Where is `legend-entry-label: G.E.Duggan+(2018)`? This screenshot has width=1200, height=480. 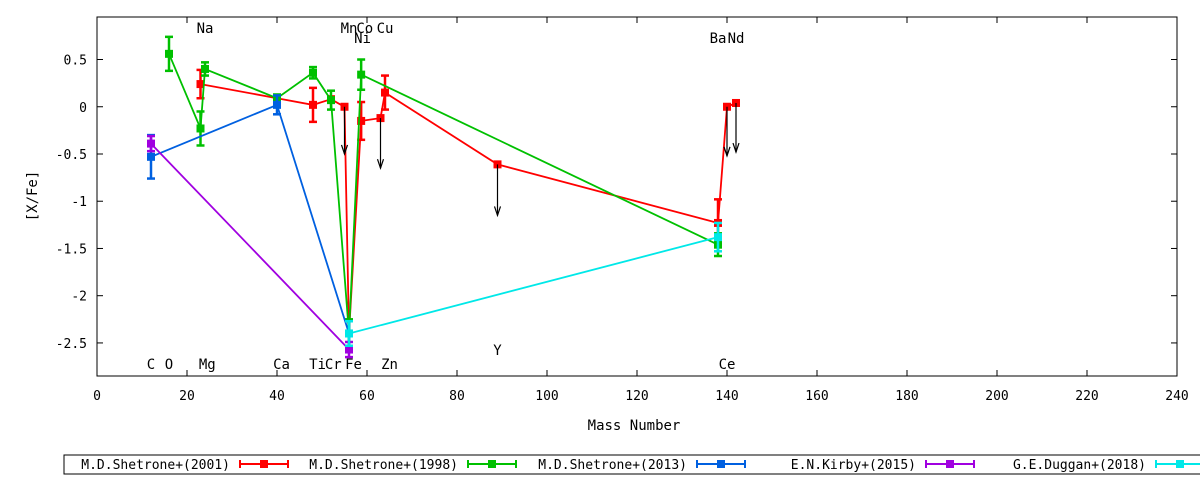
legend-entry-label: G.E.Duggan+(2018) is located at coordinates (1079, 465).